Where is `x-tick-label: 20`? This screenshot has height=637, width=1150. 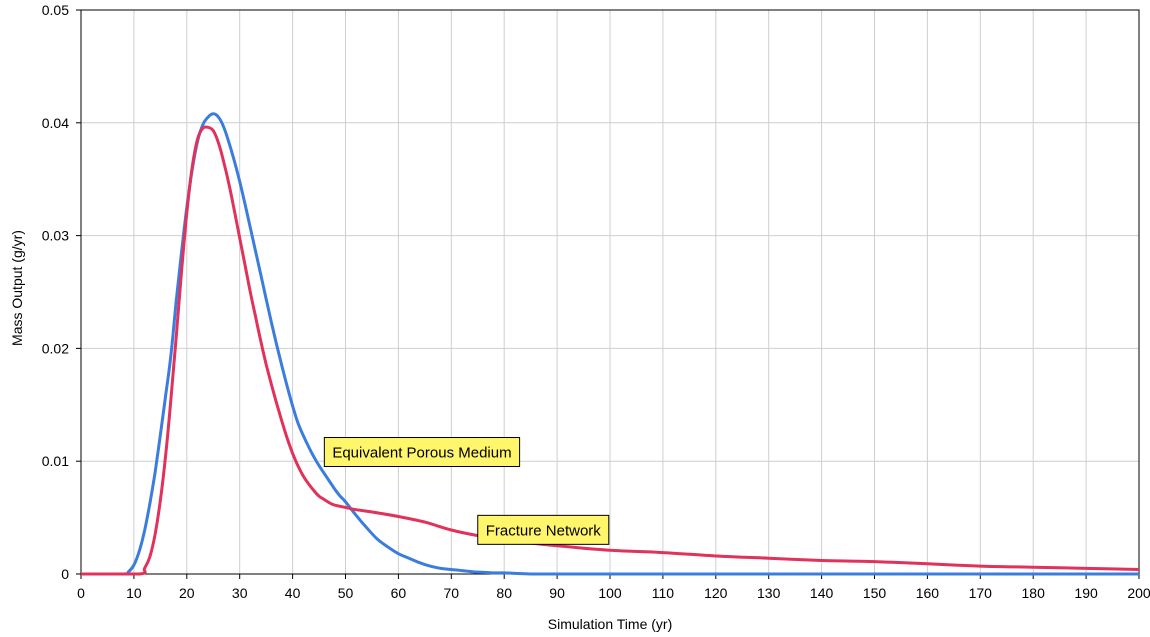 x-tick-label: 20 is located at coordinates (187, 593).